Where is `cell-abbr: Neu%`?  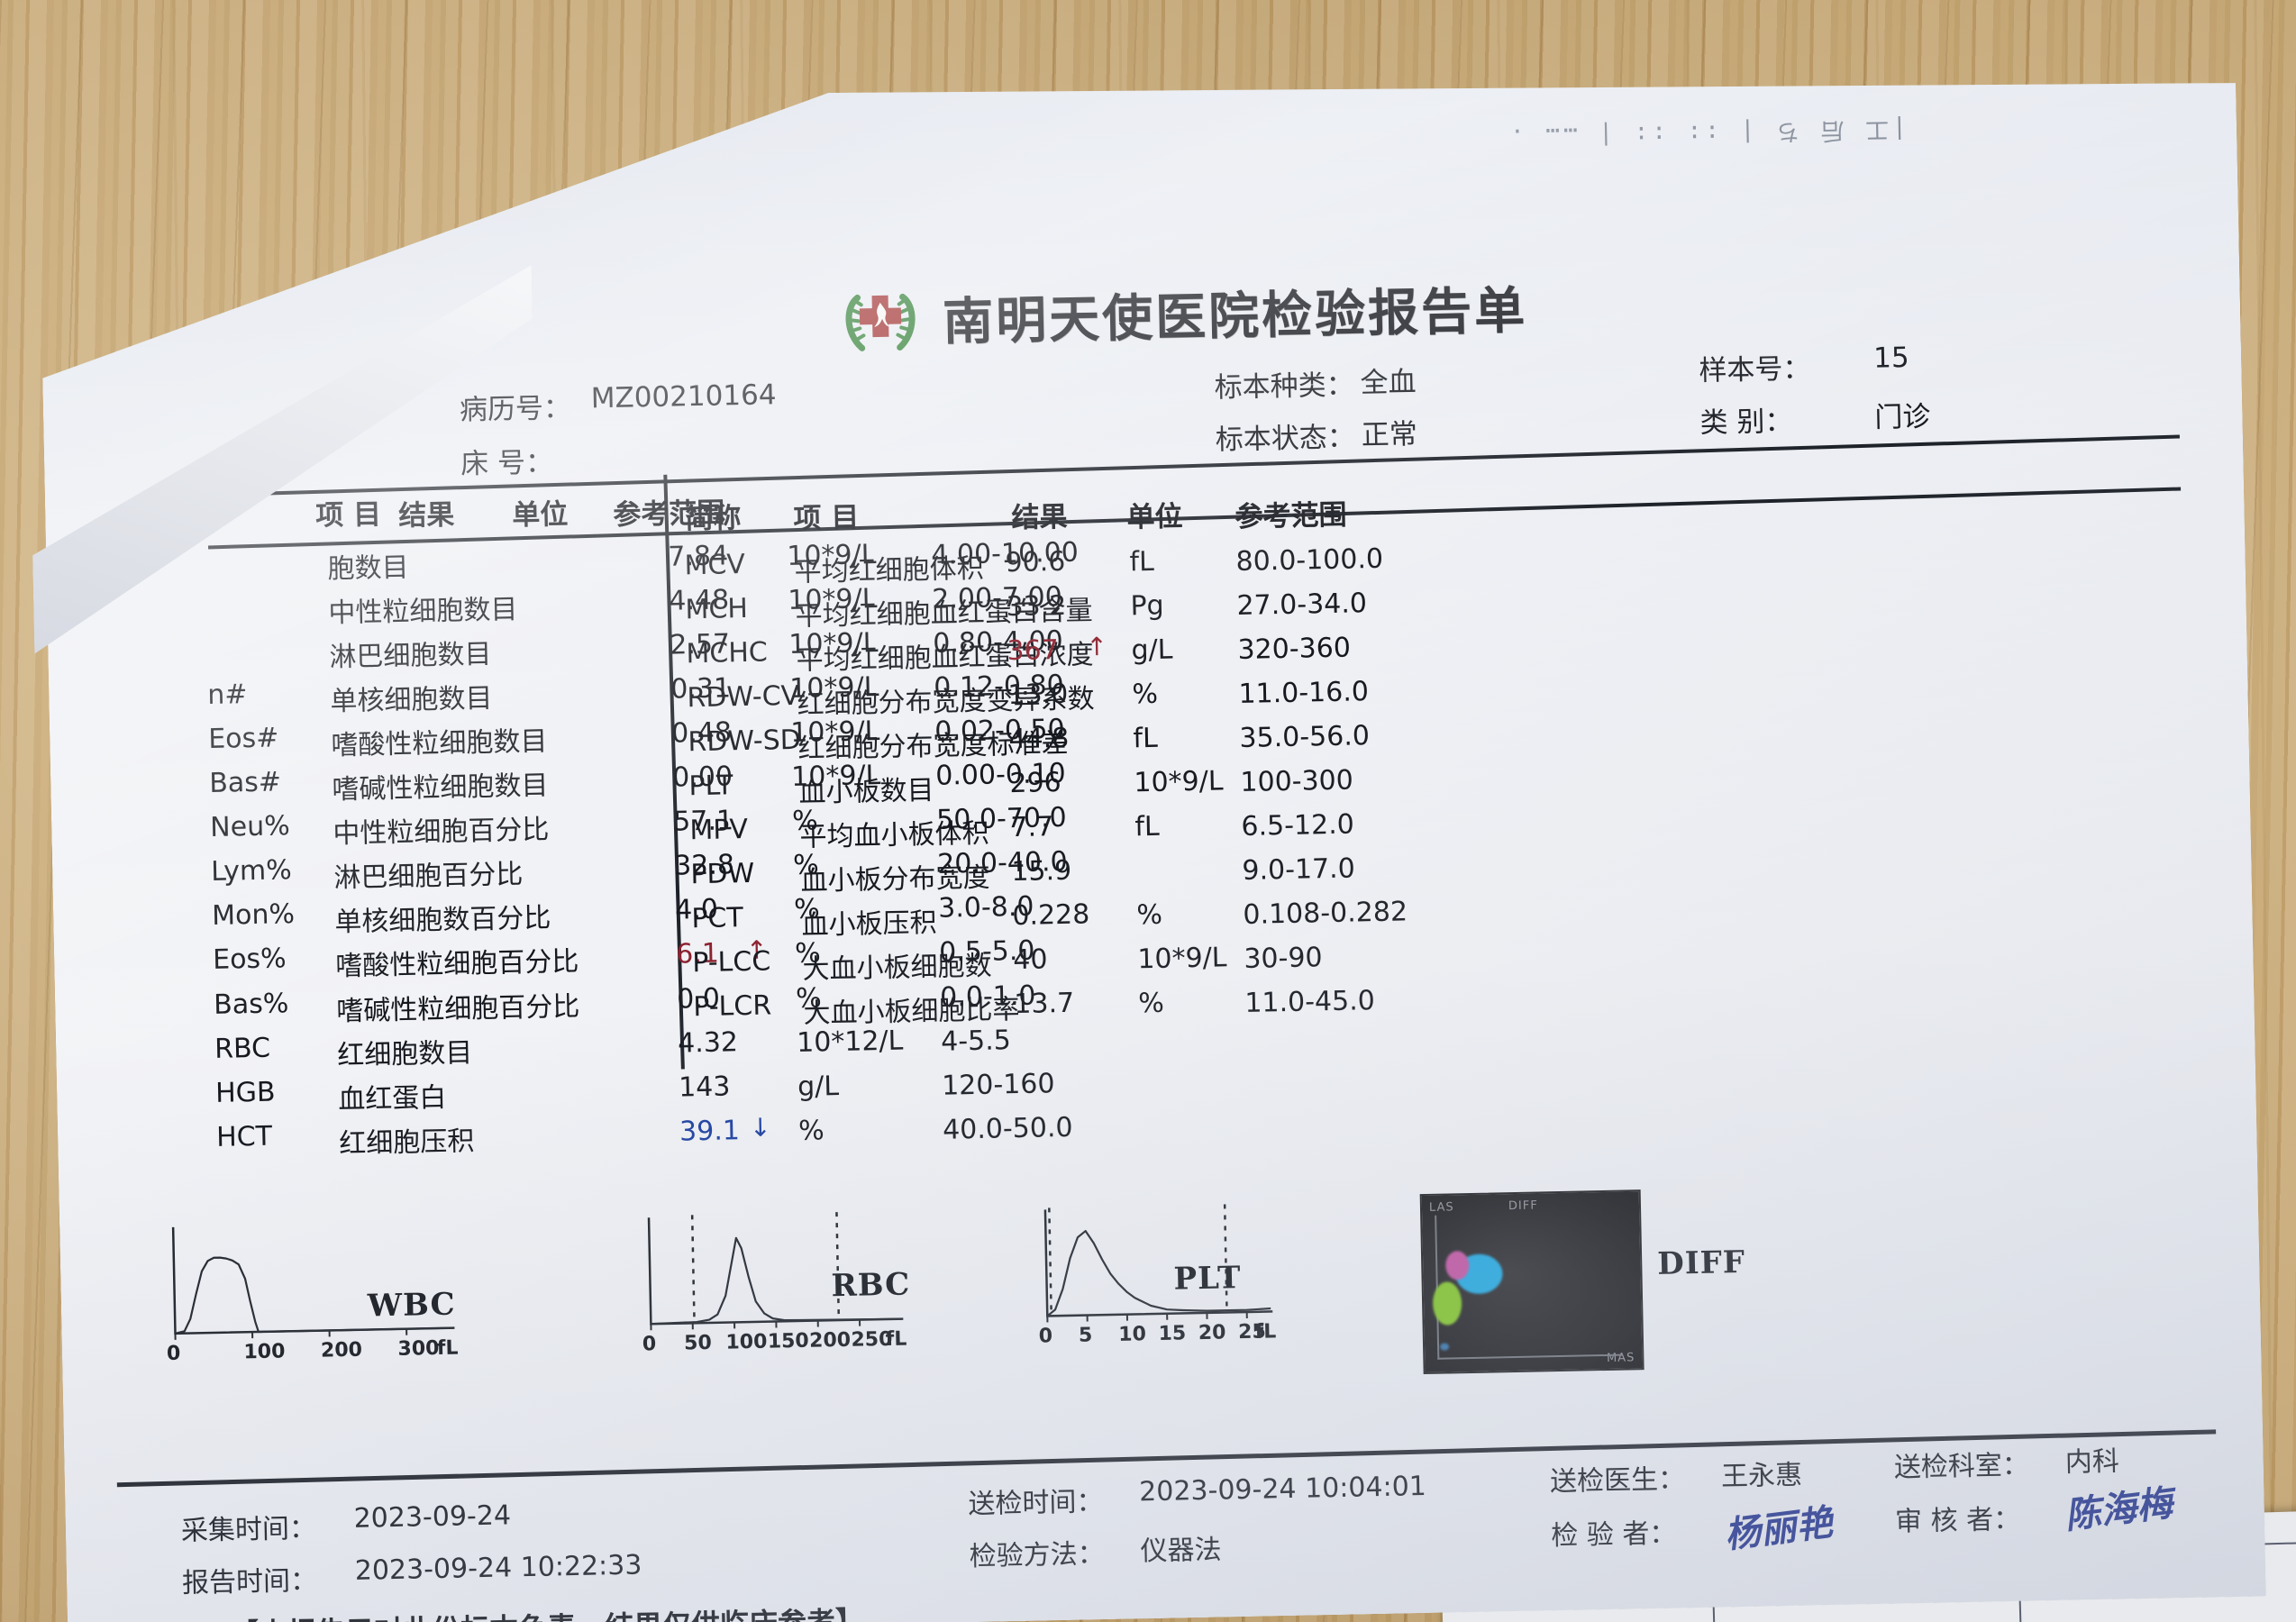 cell-abbr: Neu% is located at coordinates (250, 827).